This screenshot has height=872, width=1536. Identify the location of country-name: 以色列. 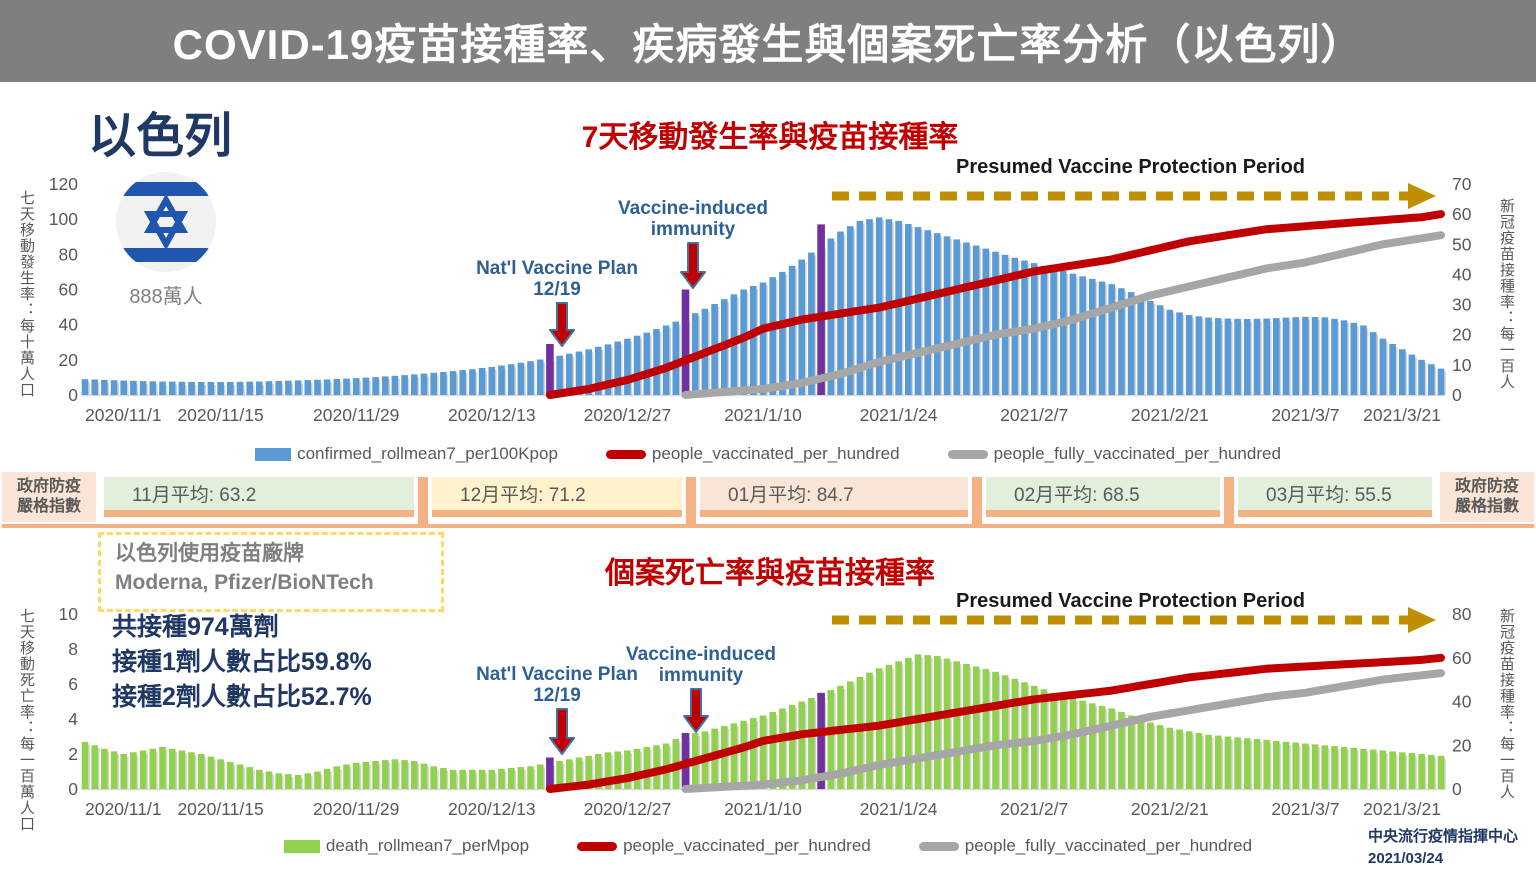
(160, 136).